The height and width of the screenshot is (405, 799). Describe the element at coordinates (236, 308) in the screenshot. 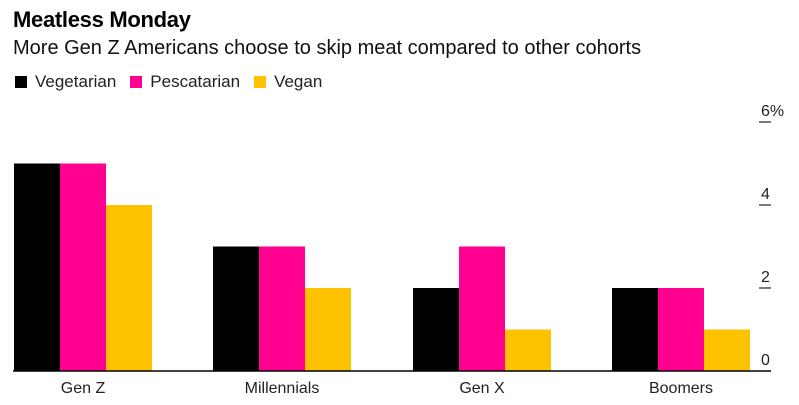

I see `bar-vegetarian-millennials` at that location.